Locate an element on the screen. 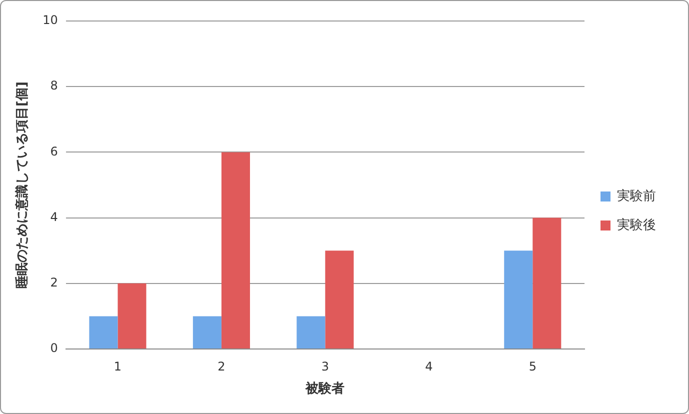 This screenshot has width=689, height=414. y-tick-label: 6 is located at coordinates (54, 151).